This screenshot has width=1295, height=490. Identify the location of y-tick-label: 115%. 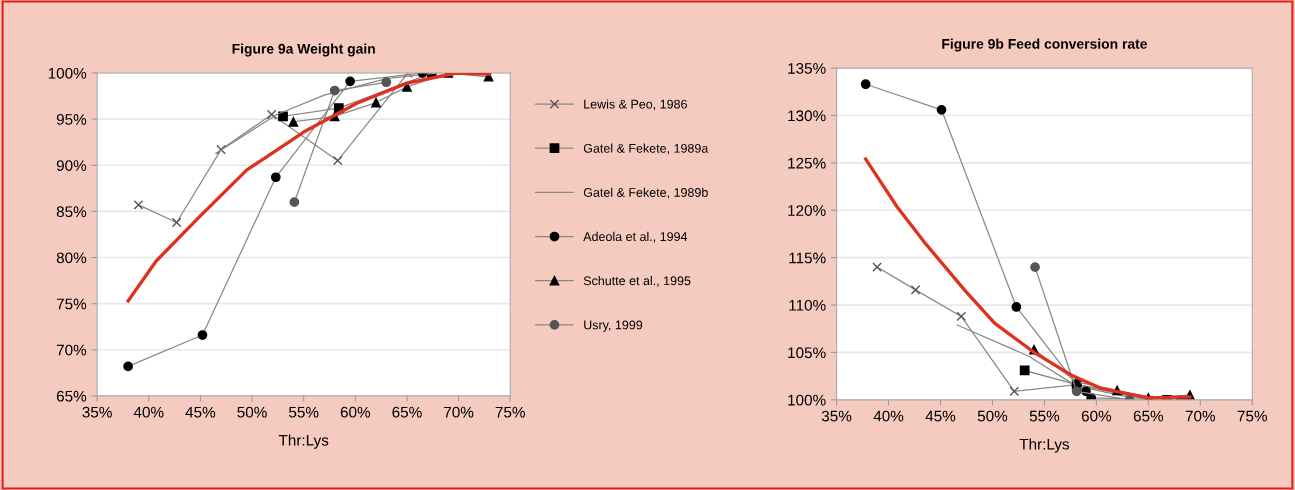
(807, 258).